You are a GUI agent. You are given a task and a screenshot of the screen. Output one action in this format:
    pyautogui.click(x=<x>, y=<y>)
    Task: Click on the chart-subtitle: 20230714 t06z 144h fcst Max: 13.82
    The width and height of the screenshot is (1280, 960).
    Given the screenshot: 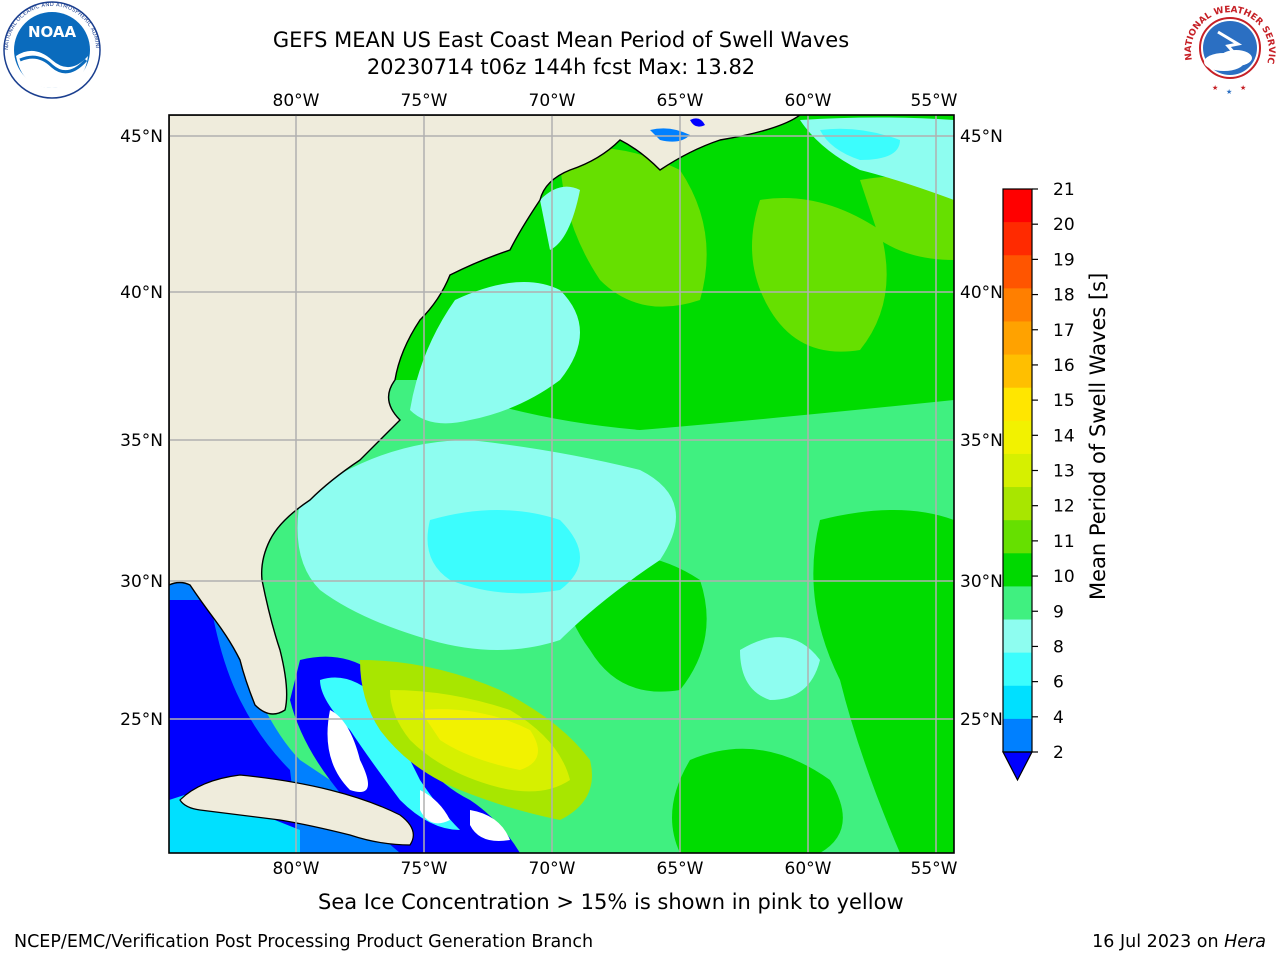 What is the action you would take?
    pyautogui.click(x=561, y=67)
    